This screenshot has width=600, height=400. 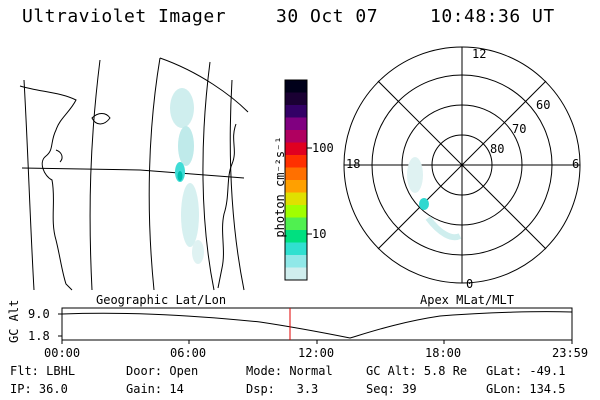 I want to click on colorbar-frame, so click(x=296, y=180).